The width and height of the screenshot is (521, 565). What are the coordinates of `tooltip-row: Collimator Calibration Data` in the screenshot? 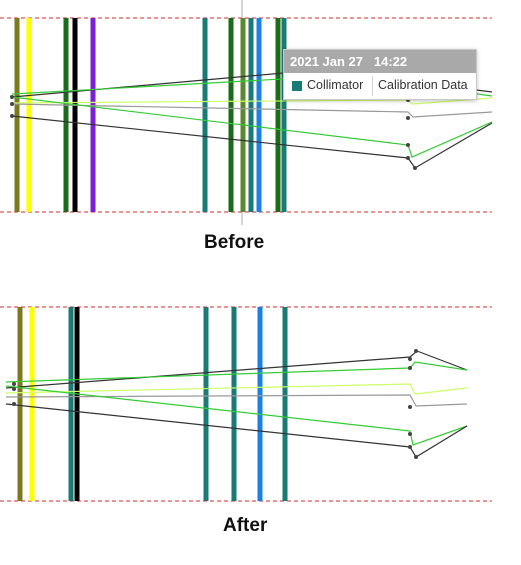 It's located at (380, 86).